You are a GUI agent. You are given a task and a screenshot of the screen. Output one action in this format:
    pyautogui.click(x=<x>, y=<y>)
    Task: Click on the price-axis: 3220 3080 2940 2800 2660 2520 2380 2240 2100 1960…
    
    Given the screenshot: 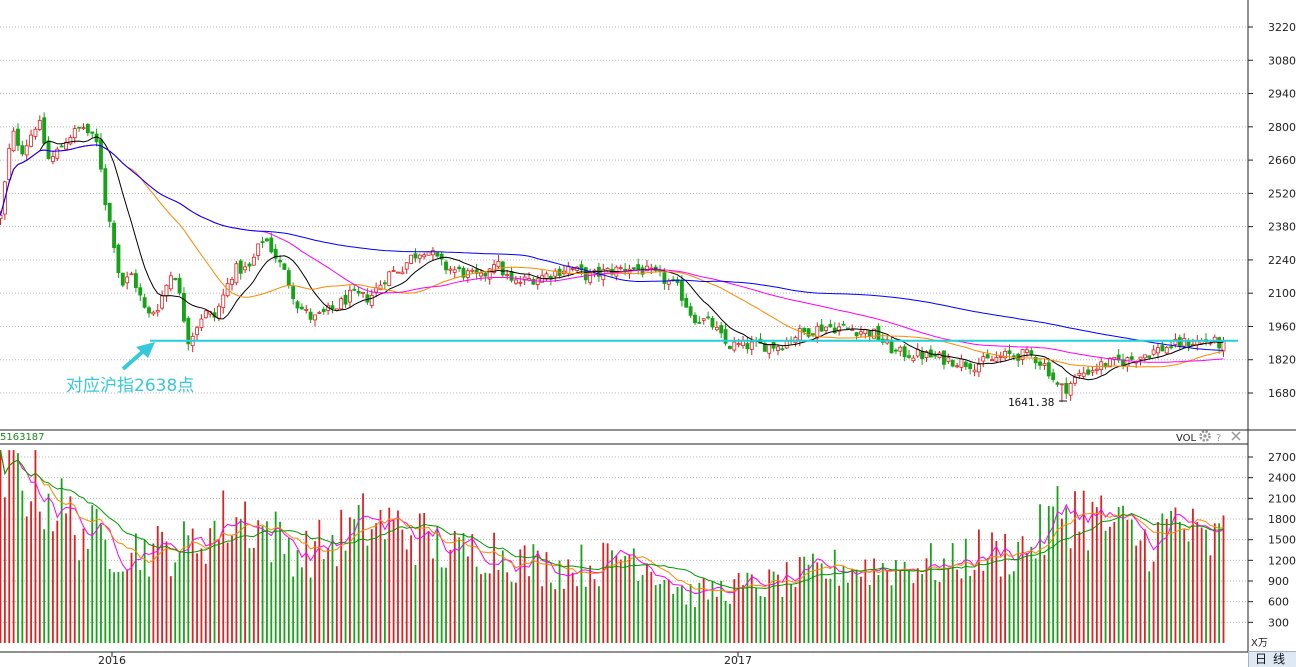 What is the action you would take?
    pyautogui.click(x=1272, y=210)
    